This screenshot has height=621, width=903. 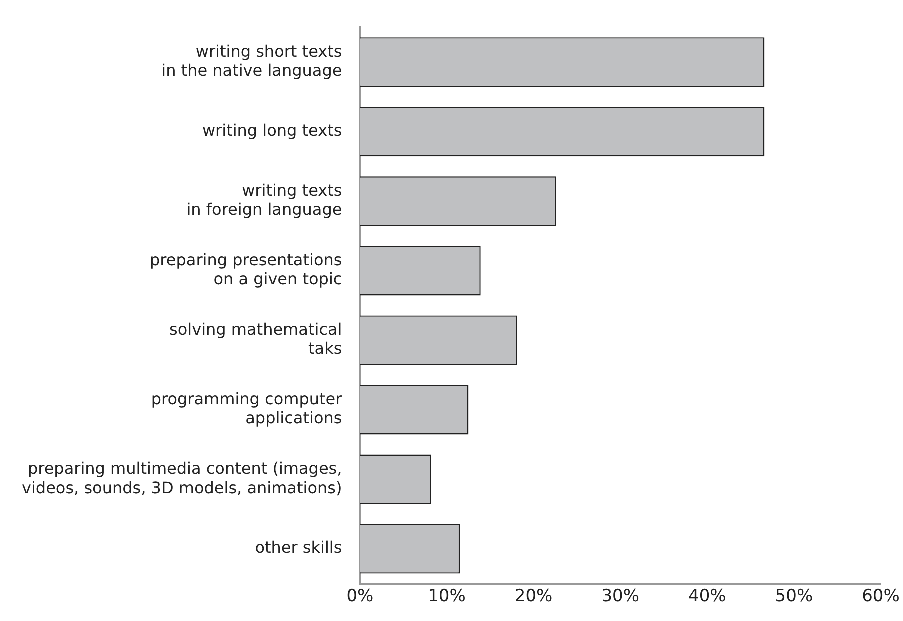 I want to click on y-tick-label: solving mathematical taks, so click(x=256, y=339).